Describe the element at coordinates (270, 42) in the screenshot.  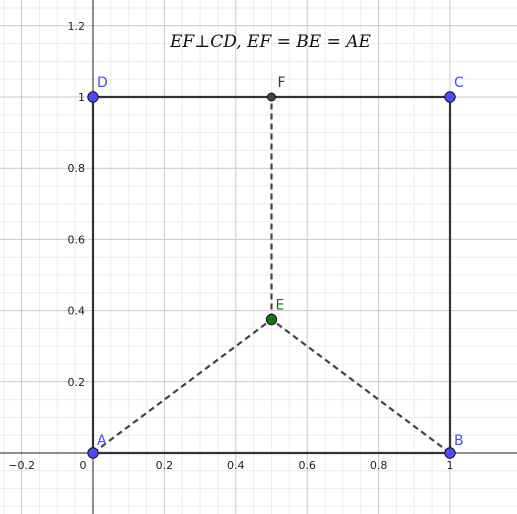
I see `formula-title: EF⊥CD, EF = BE = AE` at that location.